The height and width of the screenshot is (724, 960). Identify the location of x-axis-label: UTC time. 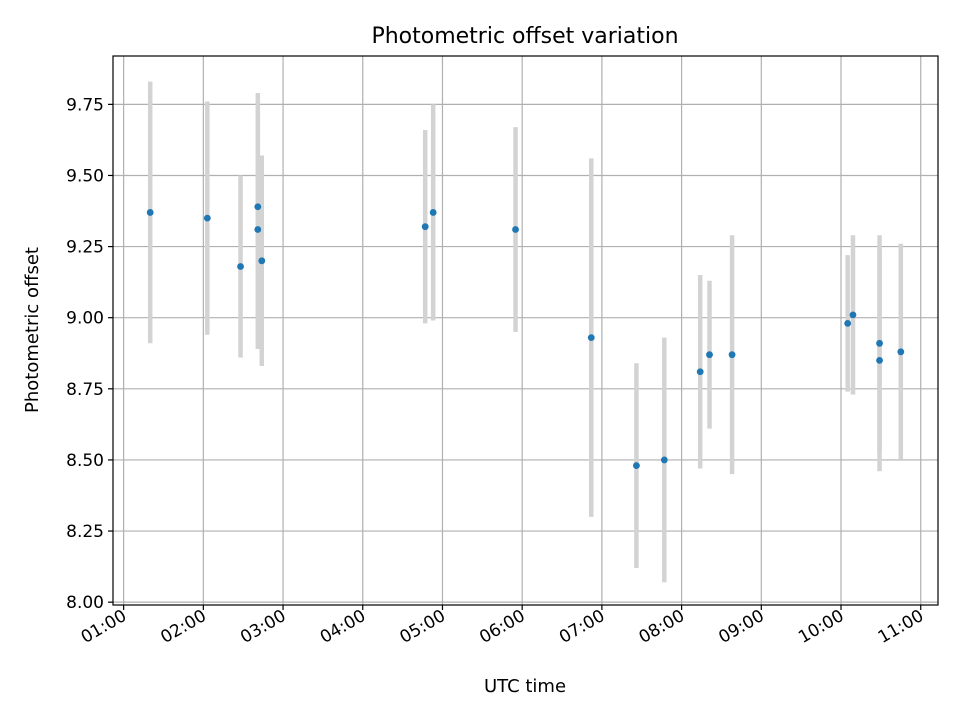
(525, 686).